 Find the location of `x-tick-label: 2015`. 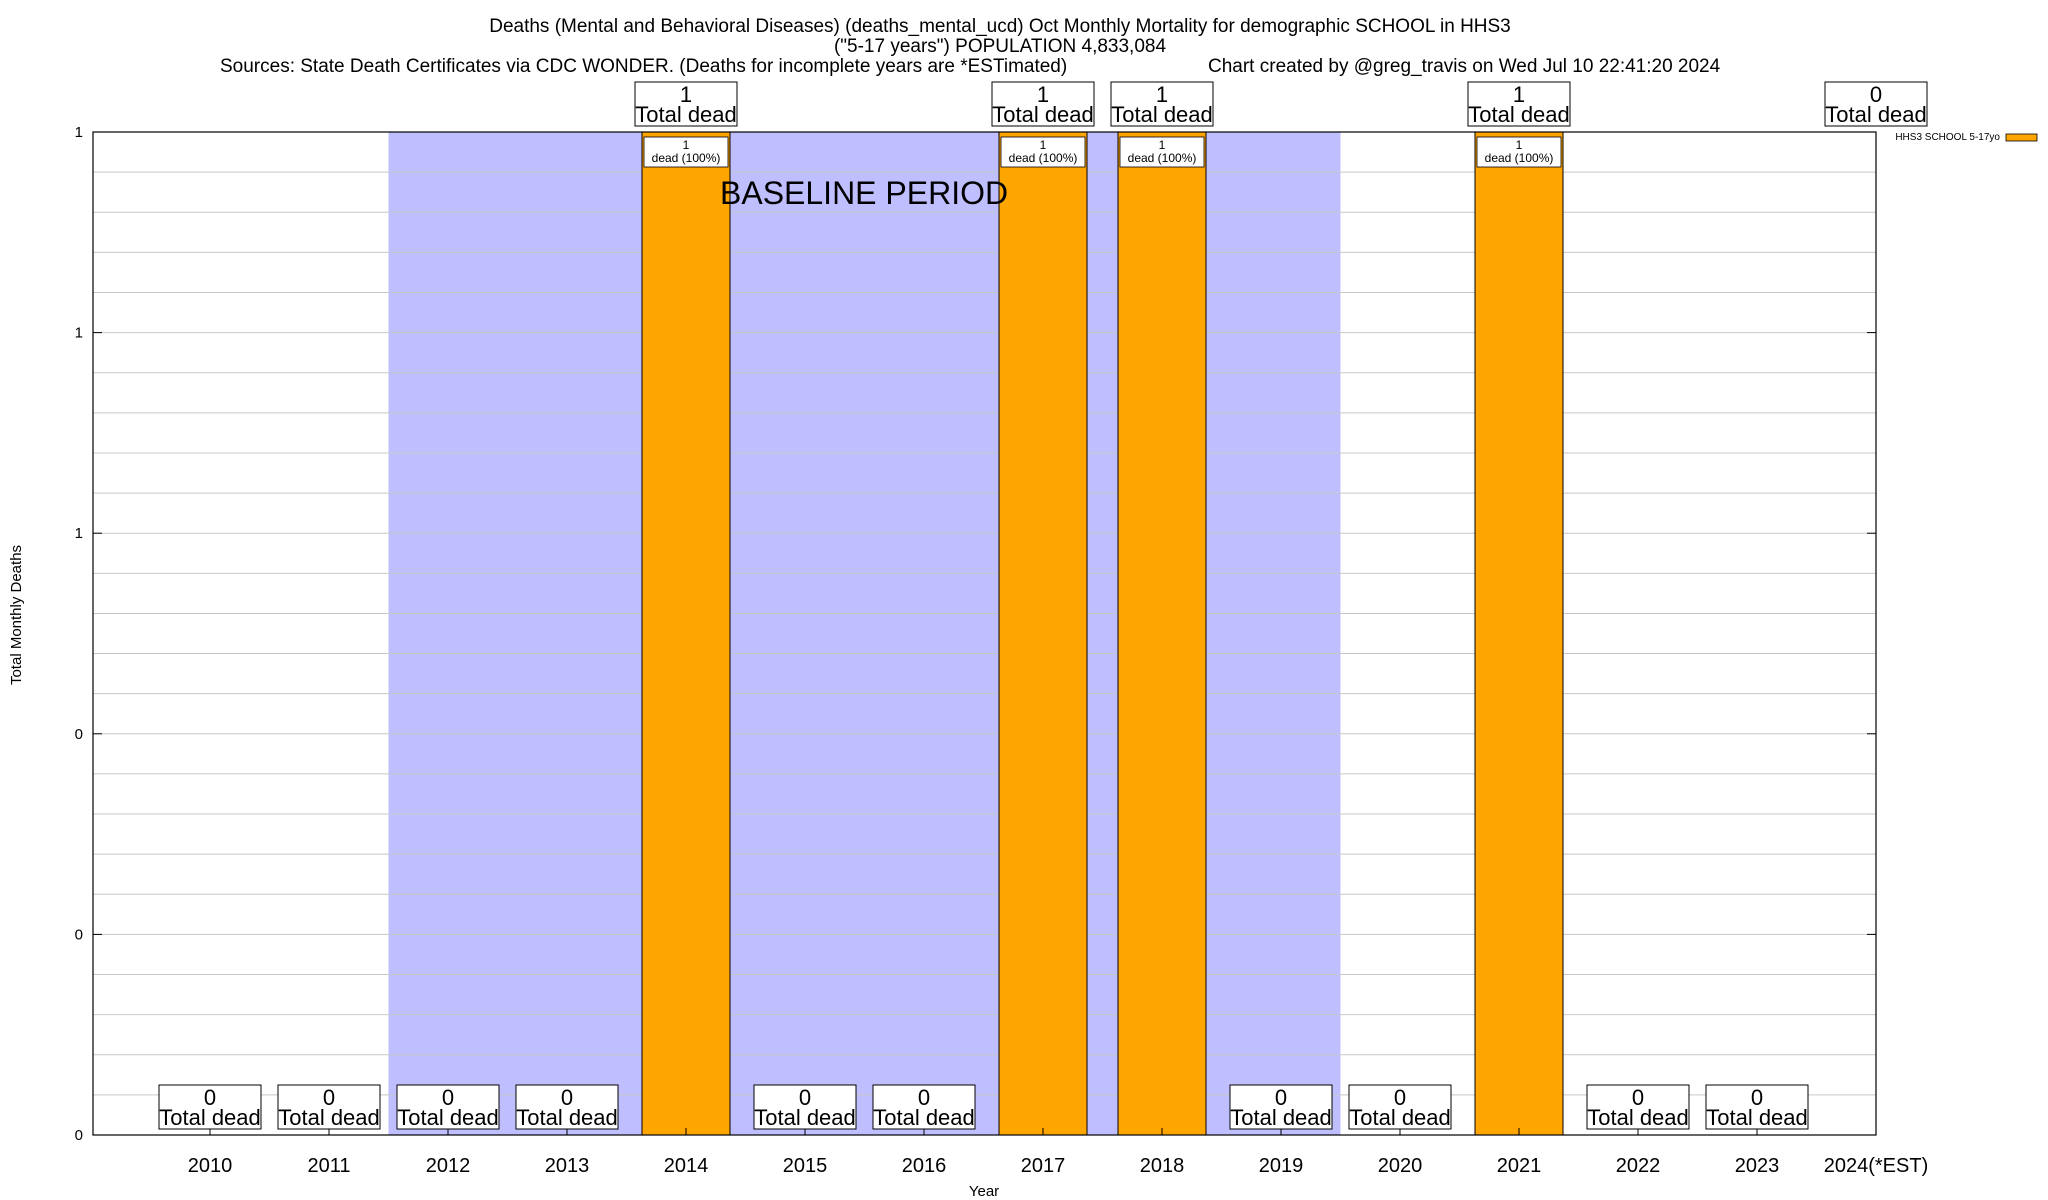

x-tick-label: 2015 is located at coordinates (805, 1166).